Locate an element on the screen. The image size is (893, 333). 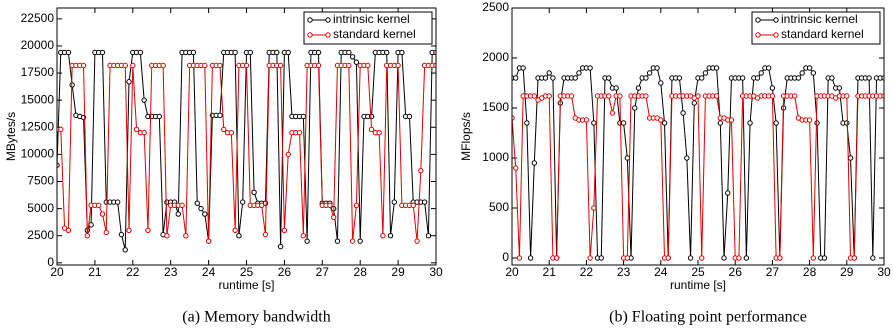
y-tick-label: 20000 is located at coordinates (38, 45).